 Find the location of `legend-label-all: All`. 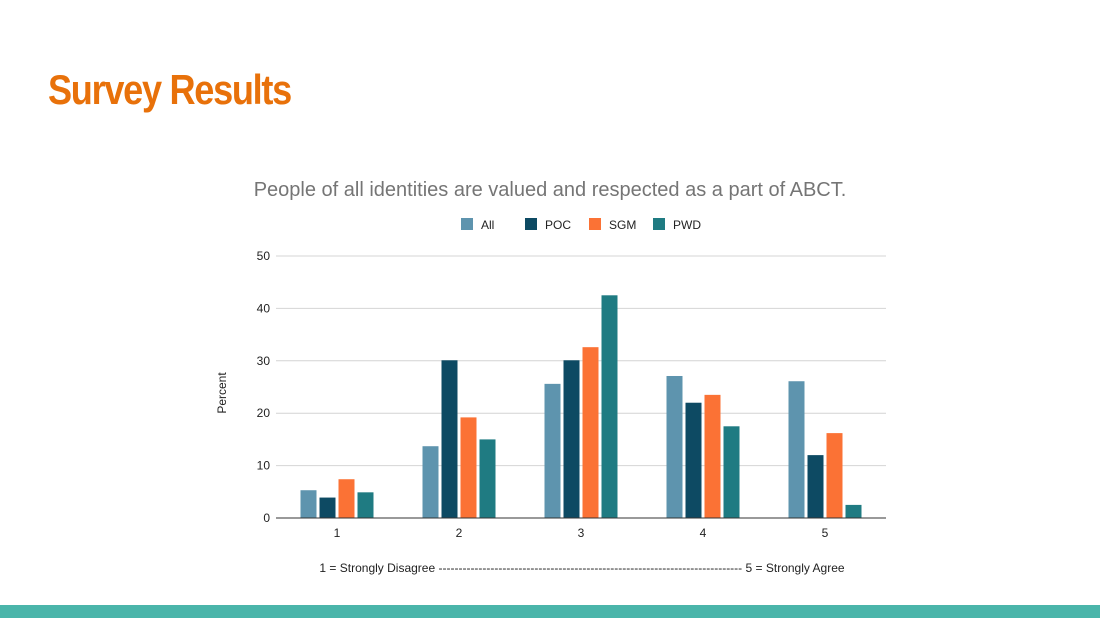

legend-label-all: All is located at coordinates (487, 225).